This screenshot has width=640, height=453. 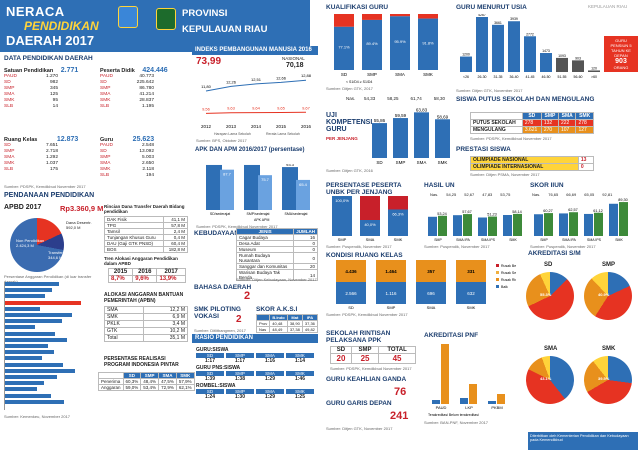 I want to click on akreditasi-pie, so click(x=550, y=380).